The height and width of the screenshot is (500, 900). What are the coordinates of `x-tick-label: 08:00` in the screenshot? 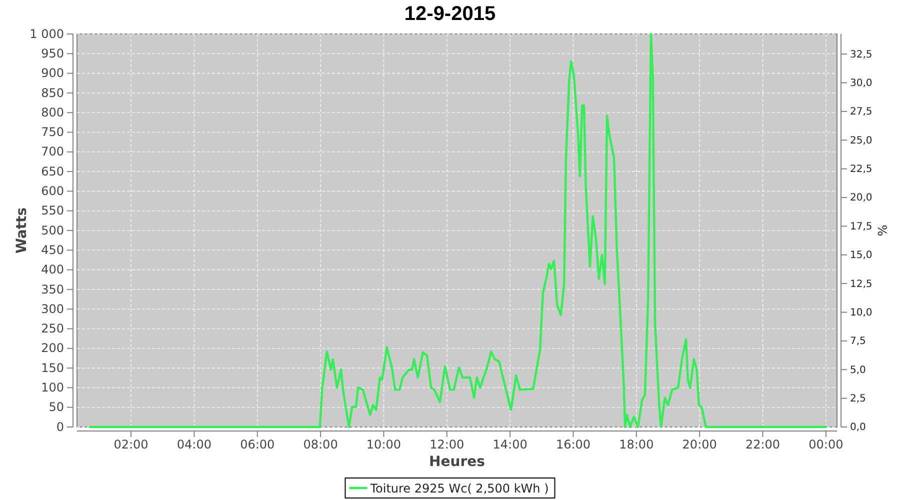 It's located at (320, 445).